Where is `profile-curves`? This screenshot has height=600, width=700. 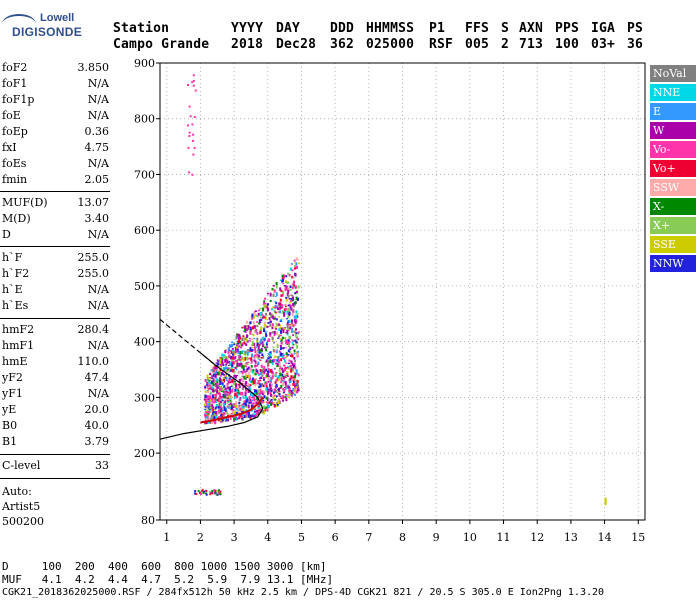
profile-curves is located at coordinates (211, 379).